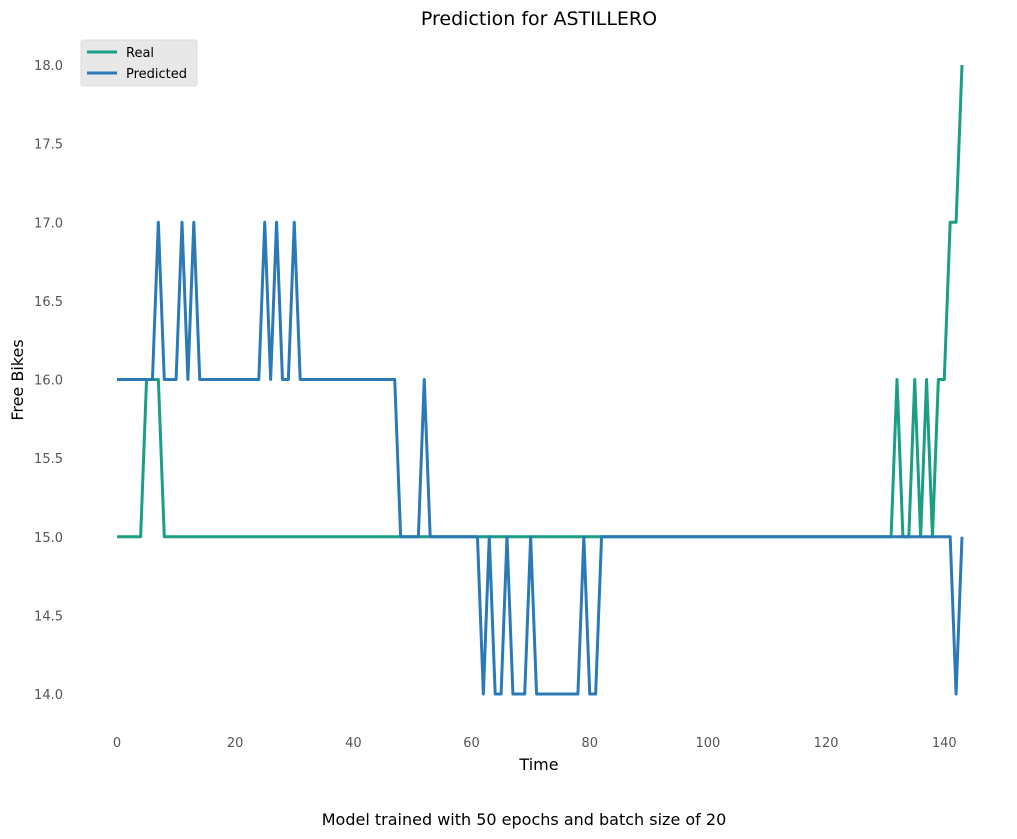 This screenshot has height=839, width=1017. Describe the element at coordinates (48, 302) in the screenshot. I see `y-tick-label: 16.5` at that location.